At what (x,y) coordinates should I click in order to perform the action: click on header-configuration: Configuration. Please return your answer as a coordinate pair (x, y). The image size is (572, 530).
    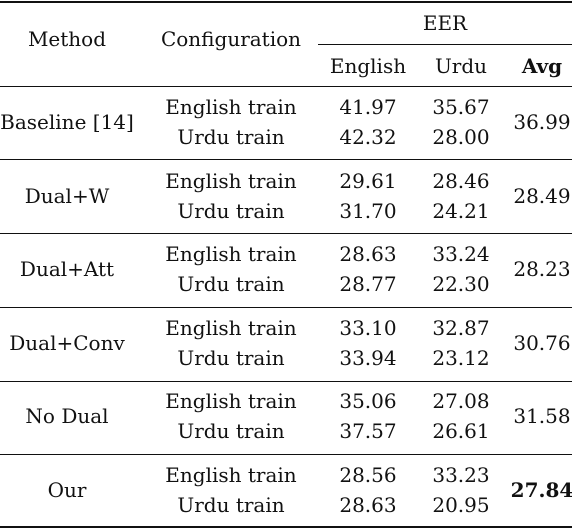
    Looking at the image, I should click on (231, 39).